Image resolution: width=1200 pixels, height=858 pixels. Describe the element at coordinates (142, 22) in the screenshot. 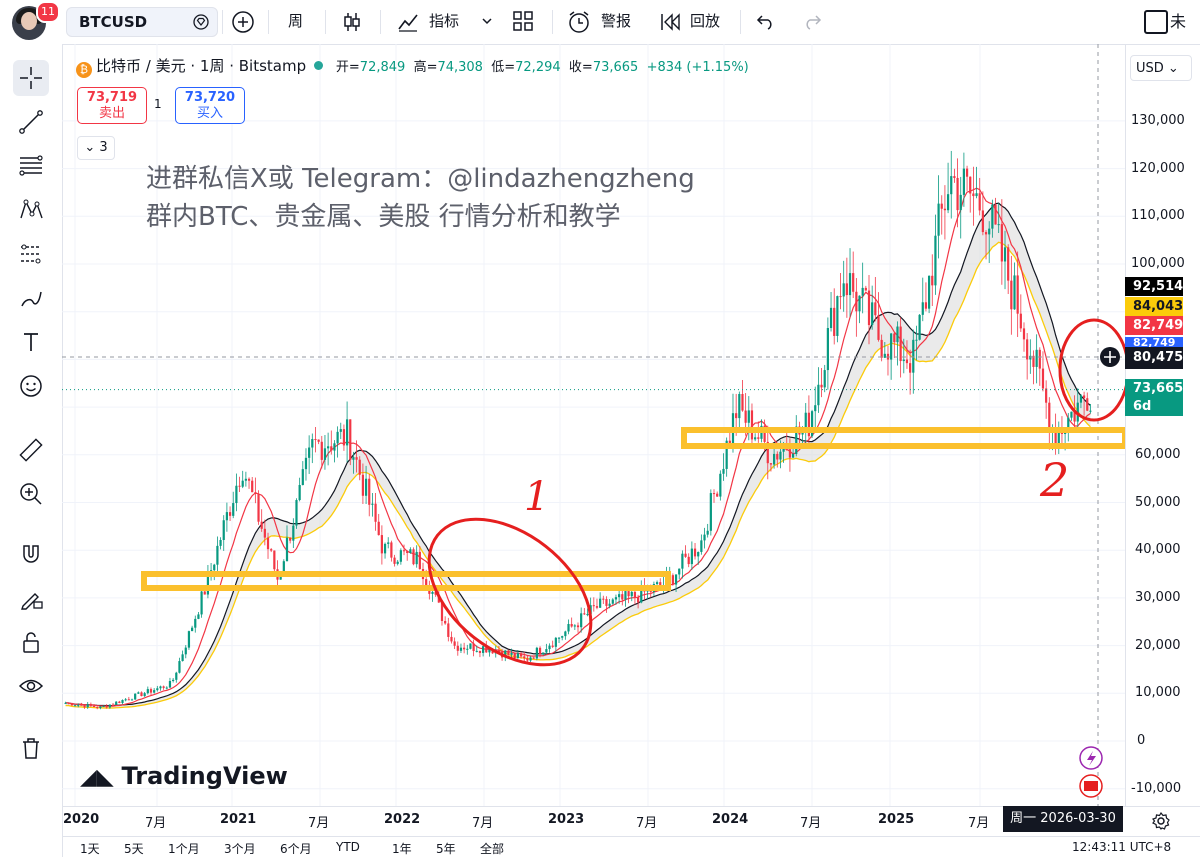

I see `symbol-search: BTCUSD` at that location.